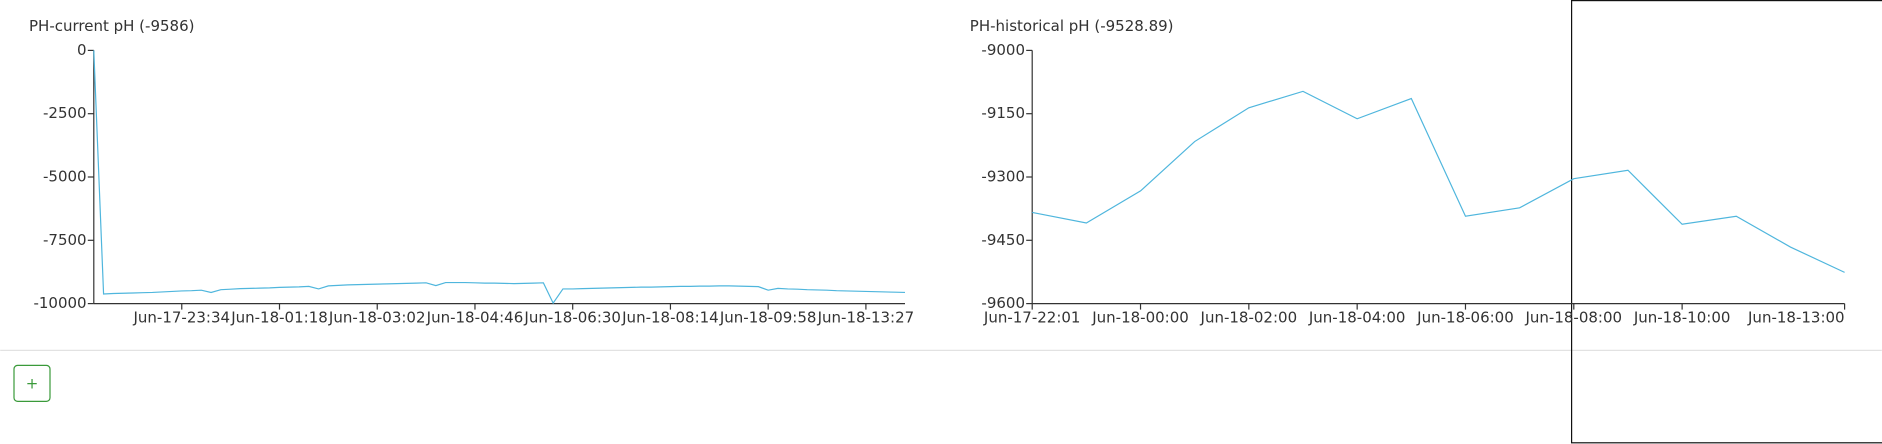  What do you see at coordinates (82, 50) in the screenshot?
I see `y-tick-label: 0` at bounding box center [82, 50].